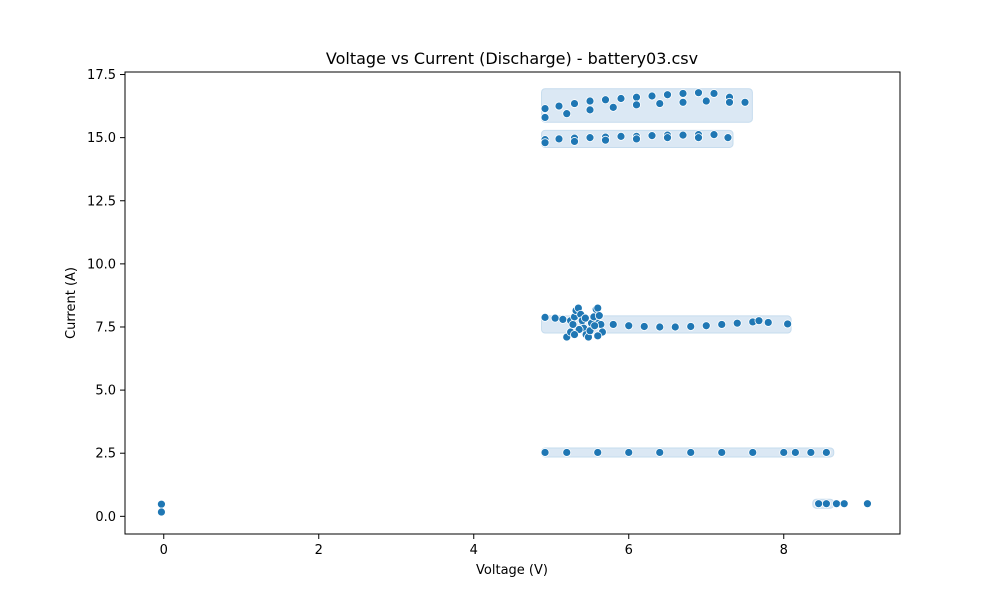 The image size is (1000, 600). What do you see at coordinates (319, 550) in the screenshot?
I see `x-tick-label: 2` at bounding box center [319, 550].